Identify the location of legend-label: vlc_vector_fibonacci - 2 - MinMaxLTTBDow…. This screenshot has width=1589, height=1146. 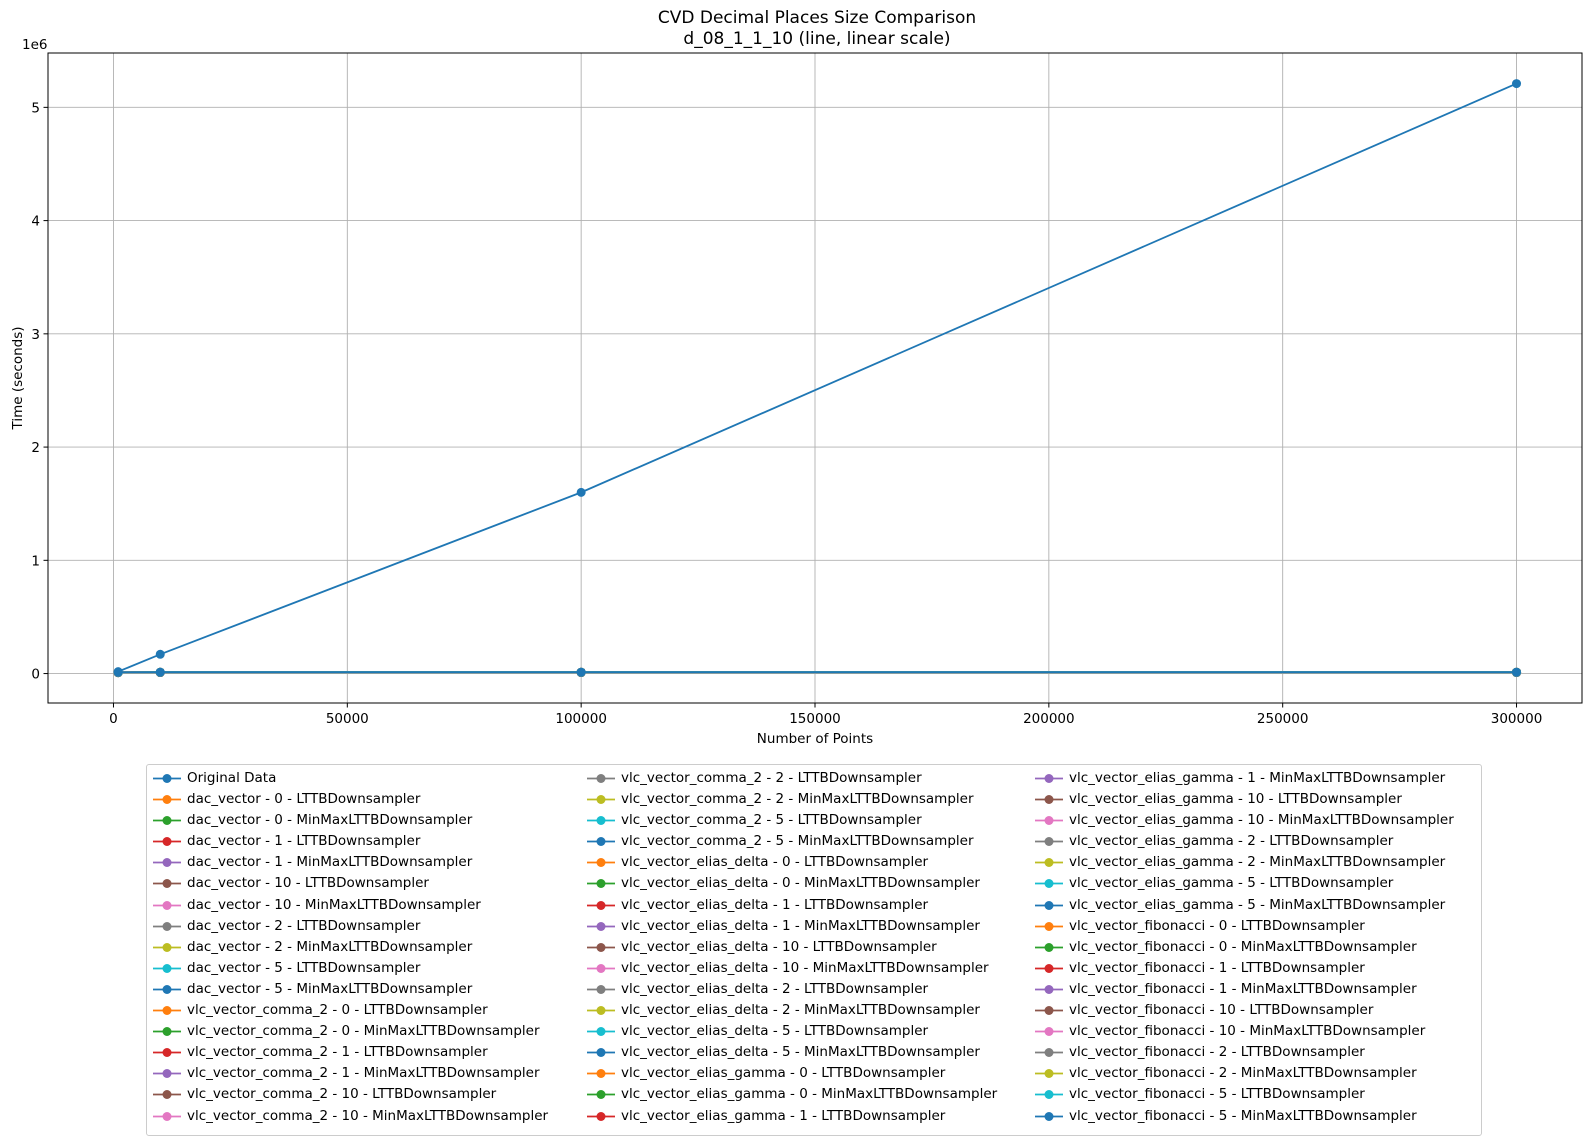
(1243, 1073).